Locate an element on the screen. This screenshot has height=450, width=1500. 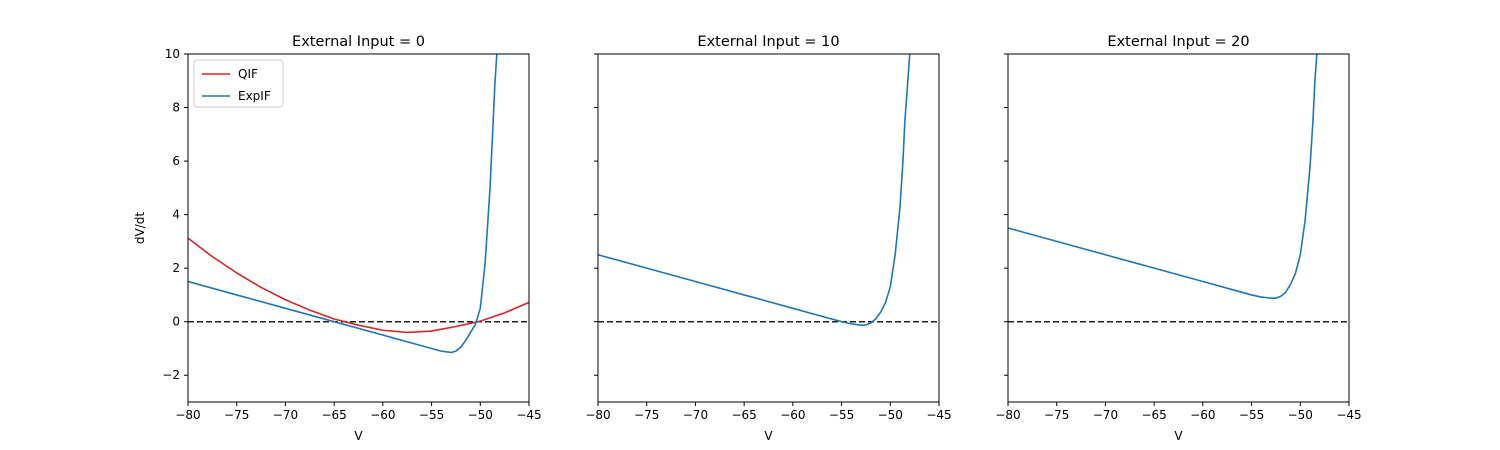
legend-label-qif: QIF is located at coordinates (248, 74).